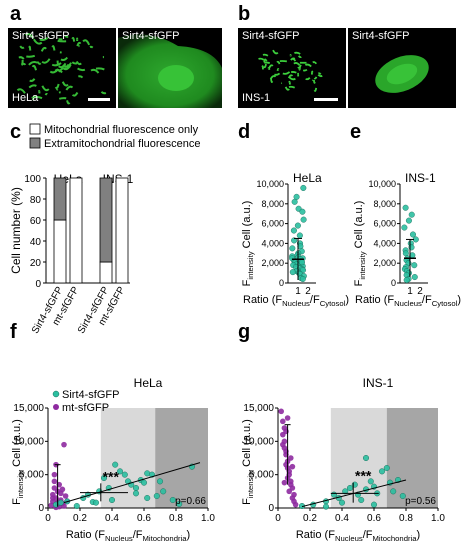 Image resolution: width=466 pixels, height=550 pixels. What do you see at coordinates (36, 263) in the screenshot?
I see `y-tick-label: 20` at bounding box center [36, 263].